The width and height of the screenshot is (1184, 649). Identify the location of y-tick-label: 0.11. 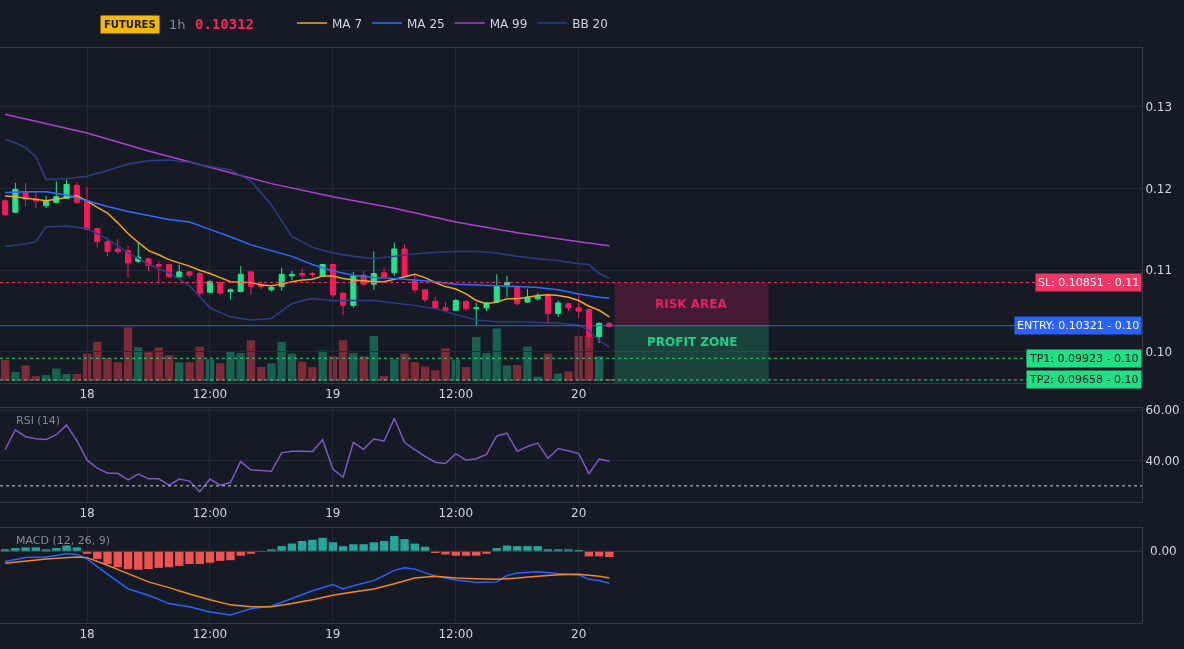
(1159, 270).